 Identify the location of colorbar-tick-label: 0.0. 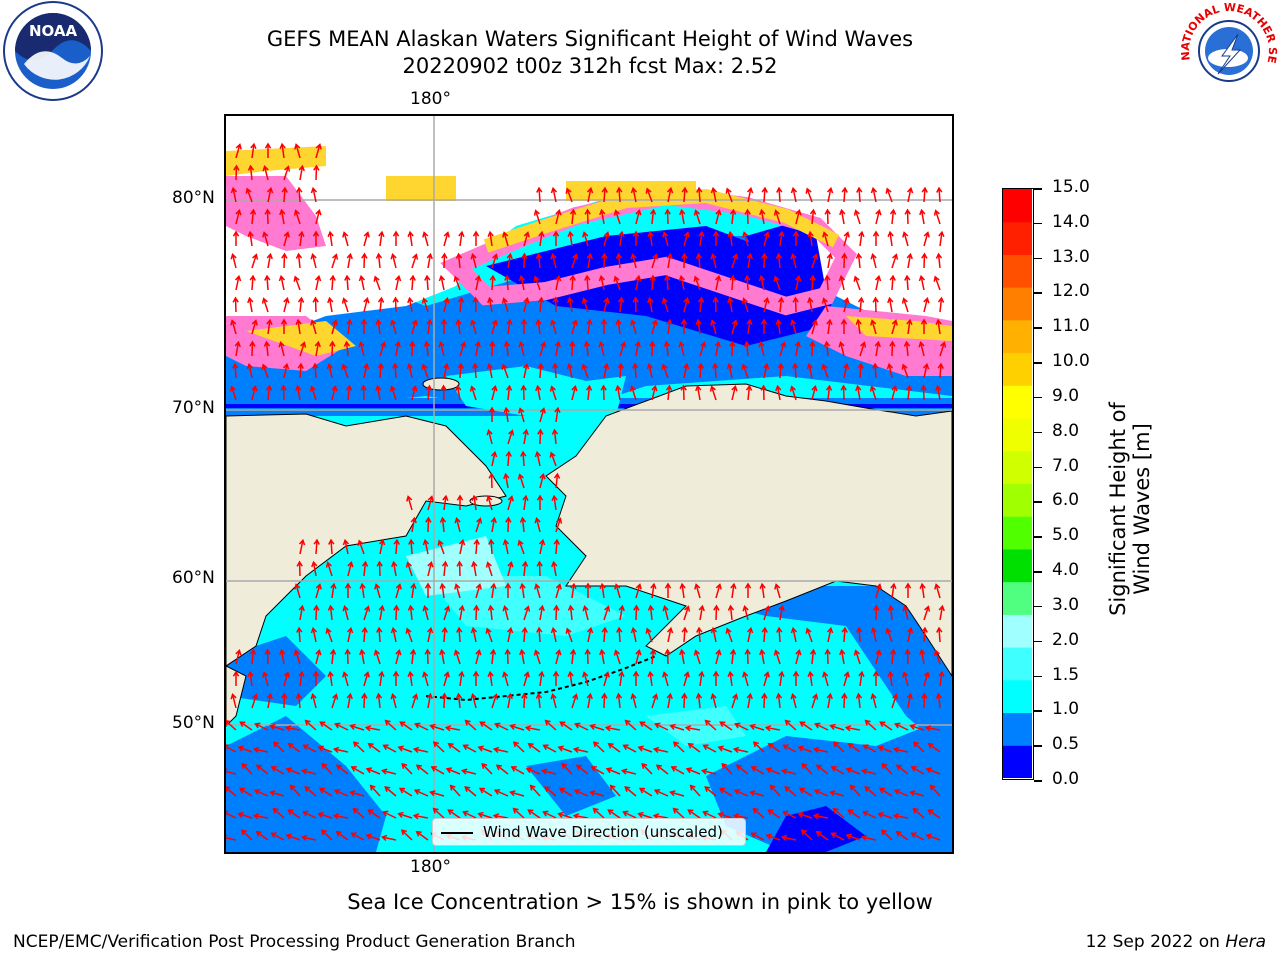
(1066, 779).